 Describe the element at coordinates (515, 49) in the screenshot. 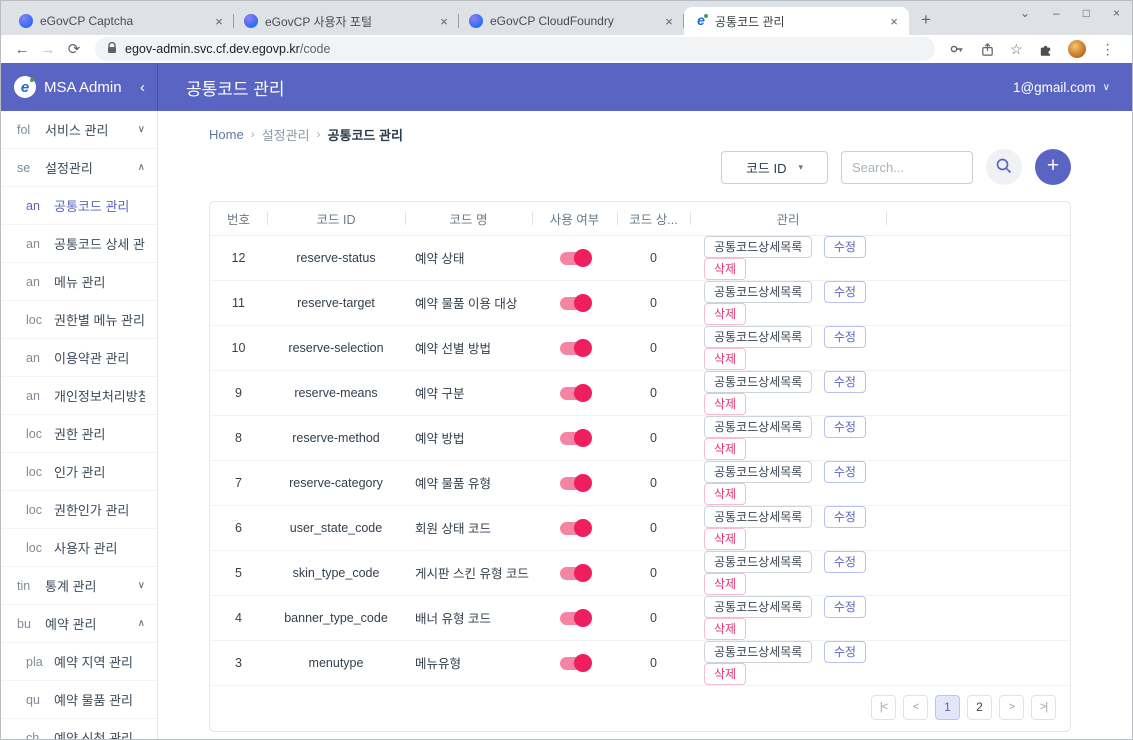

I see `address-bar: egov-admin.svc.cf.dev.egovp.kr/code` at that location.